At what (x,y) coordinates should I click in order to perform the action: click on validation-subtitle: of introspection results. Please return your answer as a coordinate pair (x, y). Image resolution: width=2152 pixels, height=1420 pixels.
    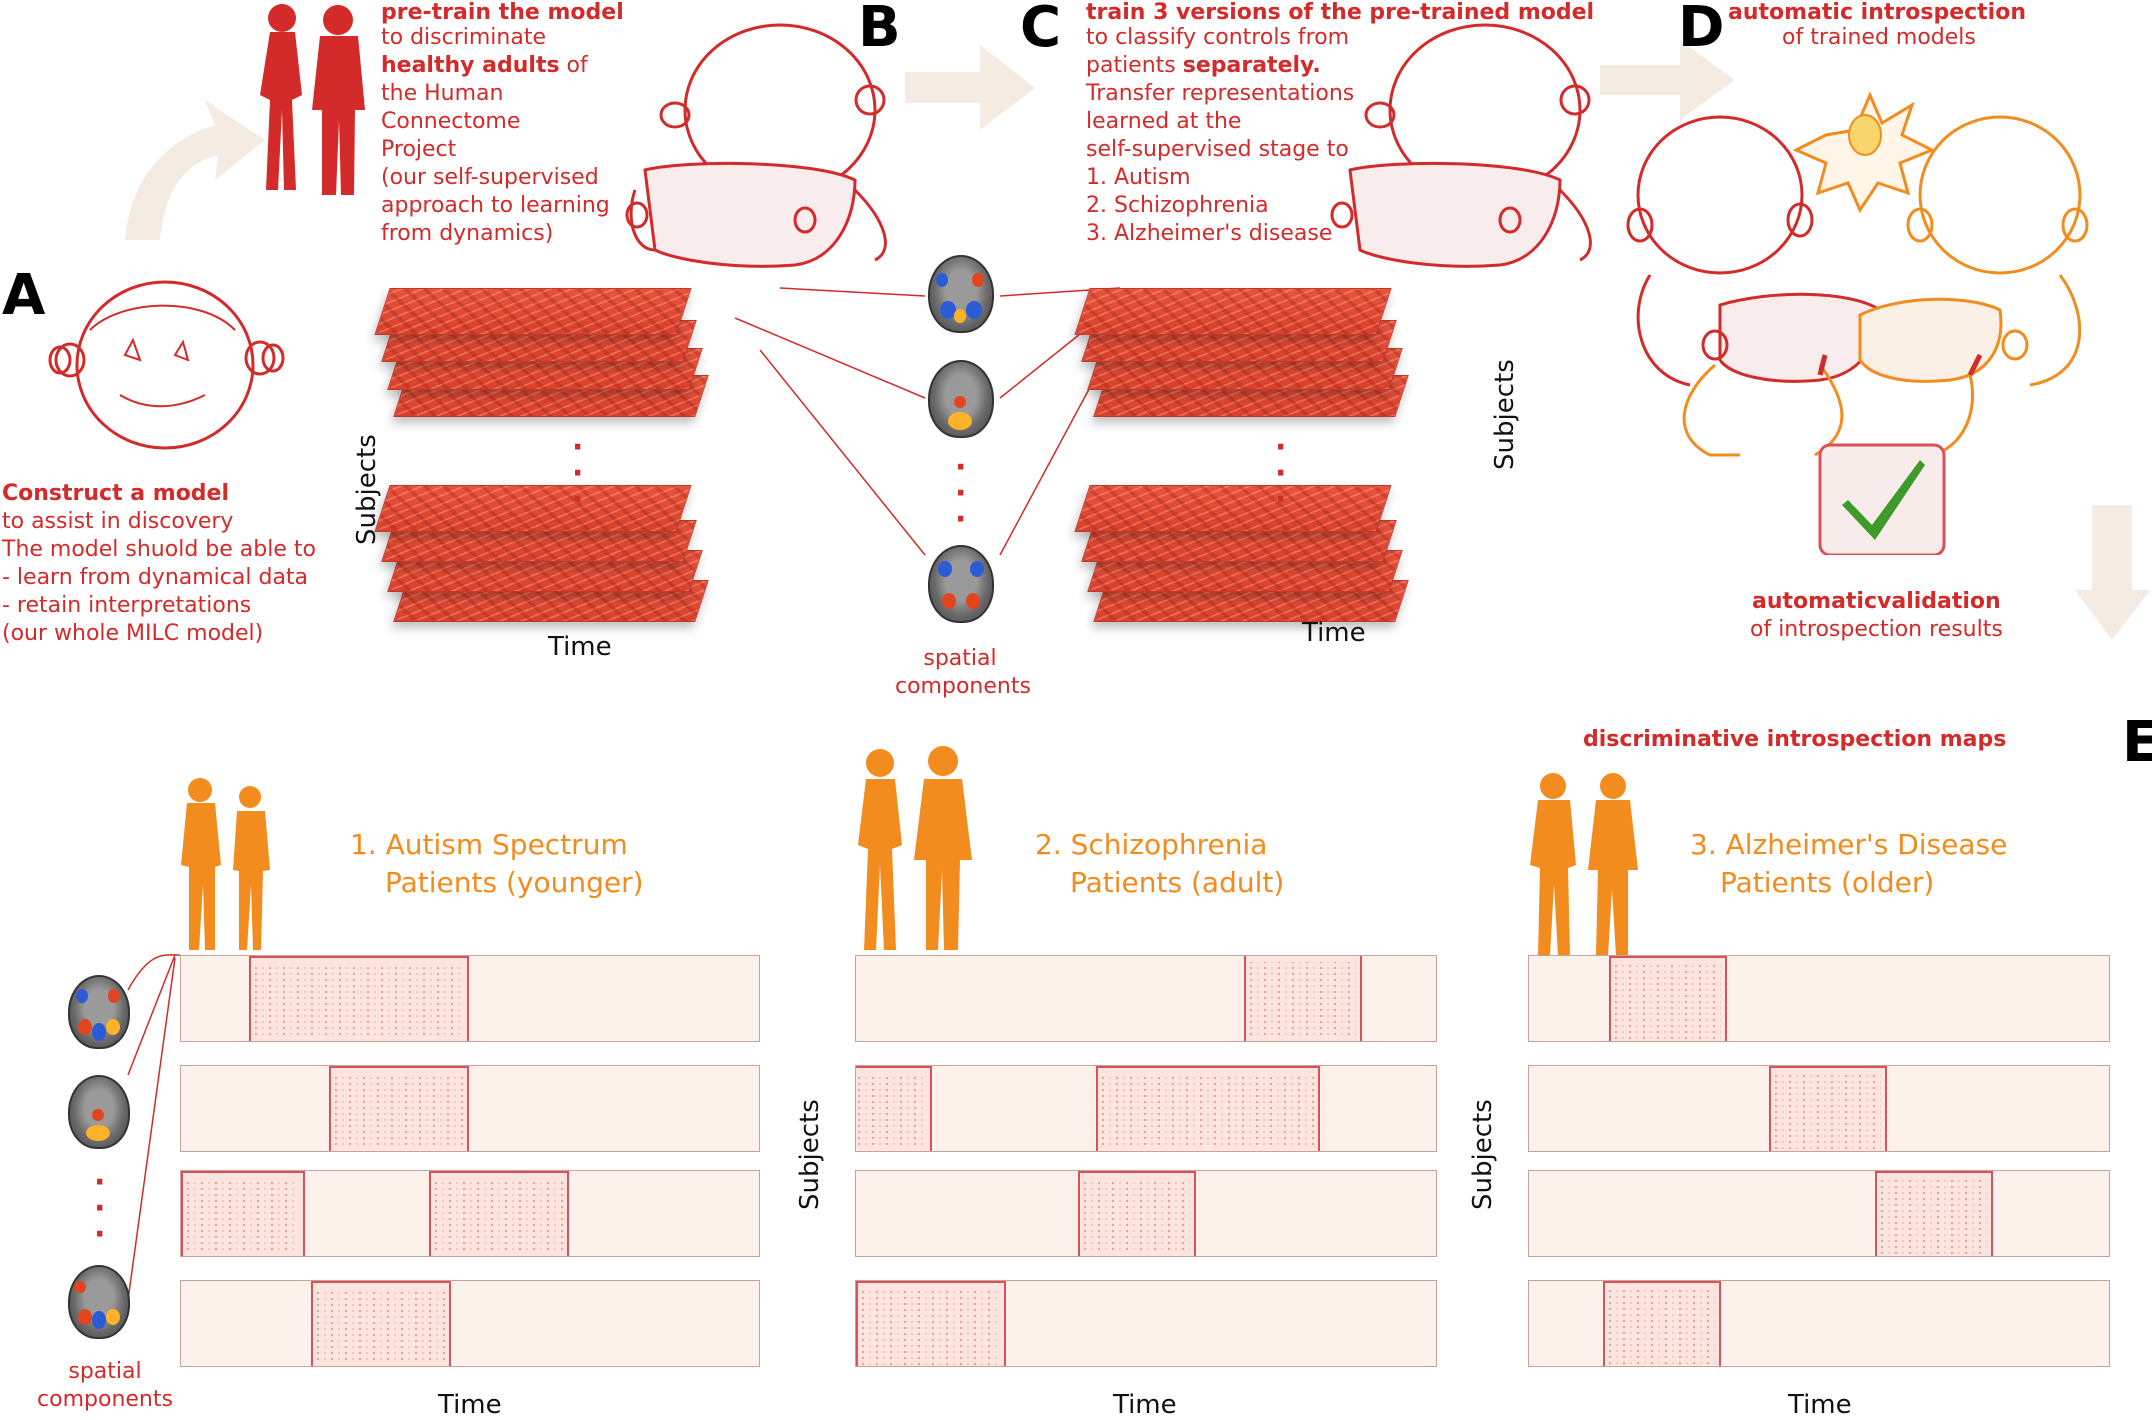
    Looking at the image, I should click on (1876, 629).